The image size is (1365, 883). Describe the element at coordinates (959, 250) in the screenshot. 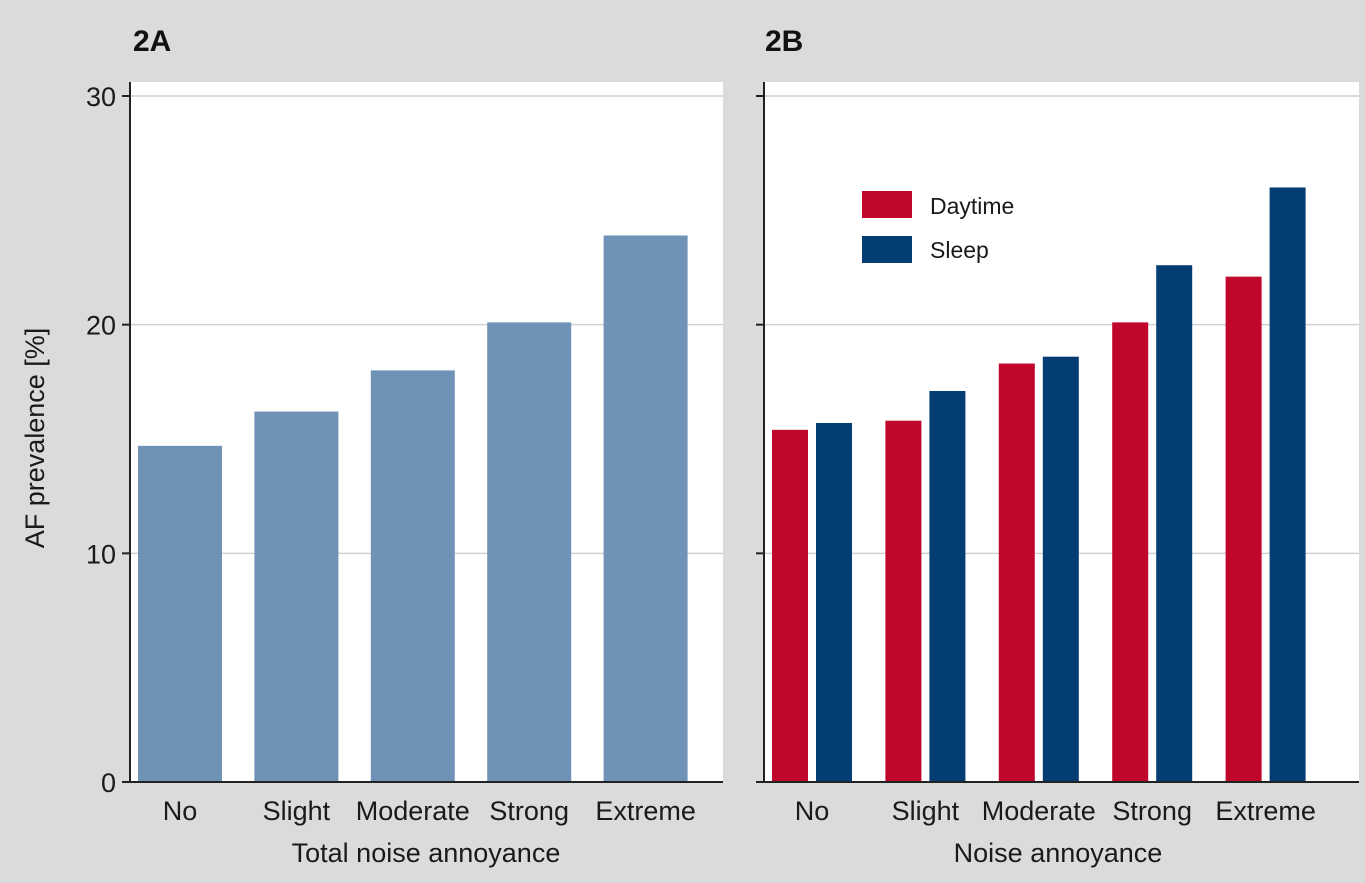

I see `legend-label-sleep: Sleep` at that location.